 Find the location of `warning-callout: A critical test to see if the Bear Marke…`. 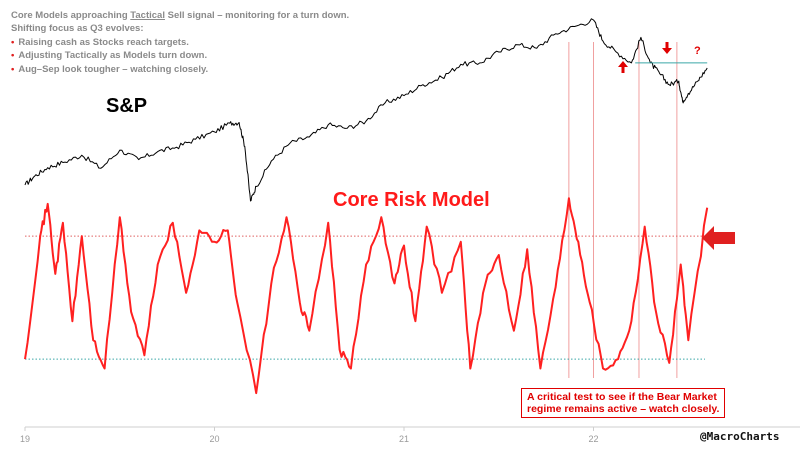

warning-callout: A critical test to see if the Bear Marke… is located at coordinates (623, 403).